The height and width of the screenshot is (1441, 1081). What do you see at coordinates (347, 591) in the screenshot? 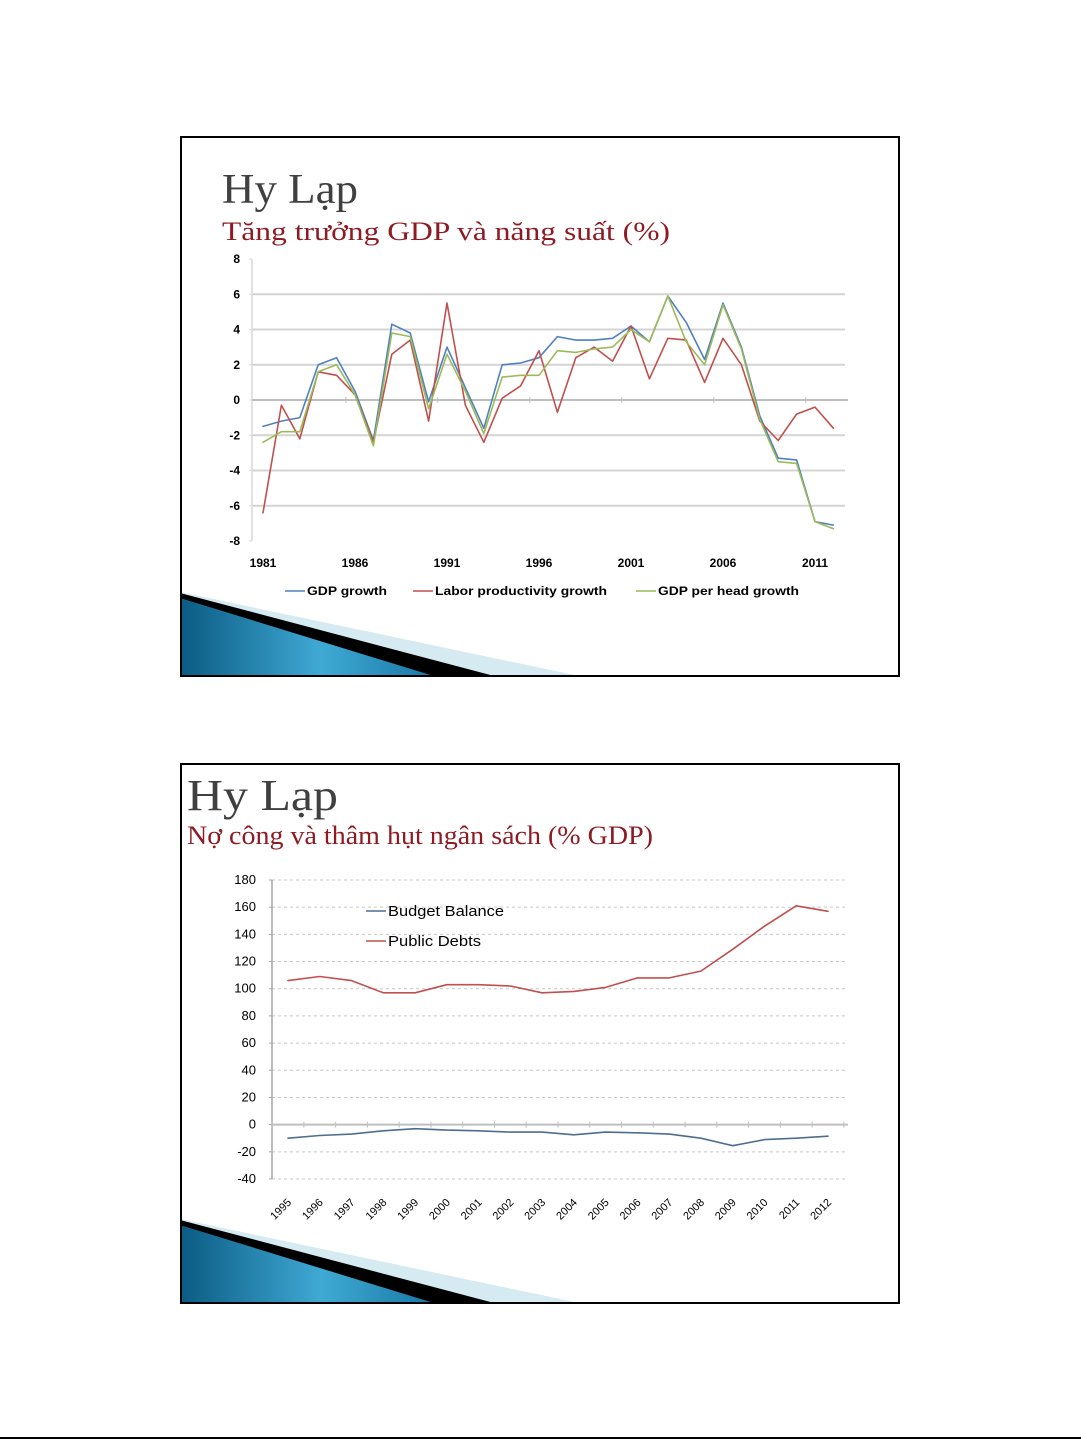
I see `legend-label-gdp-growth: GDP growth` at bounding box center [347, 591].